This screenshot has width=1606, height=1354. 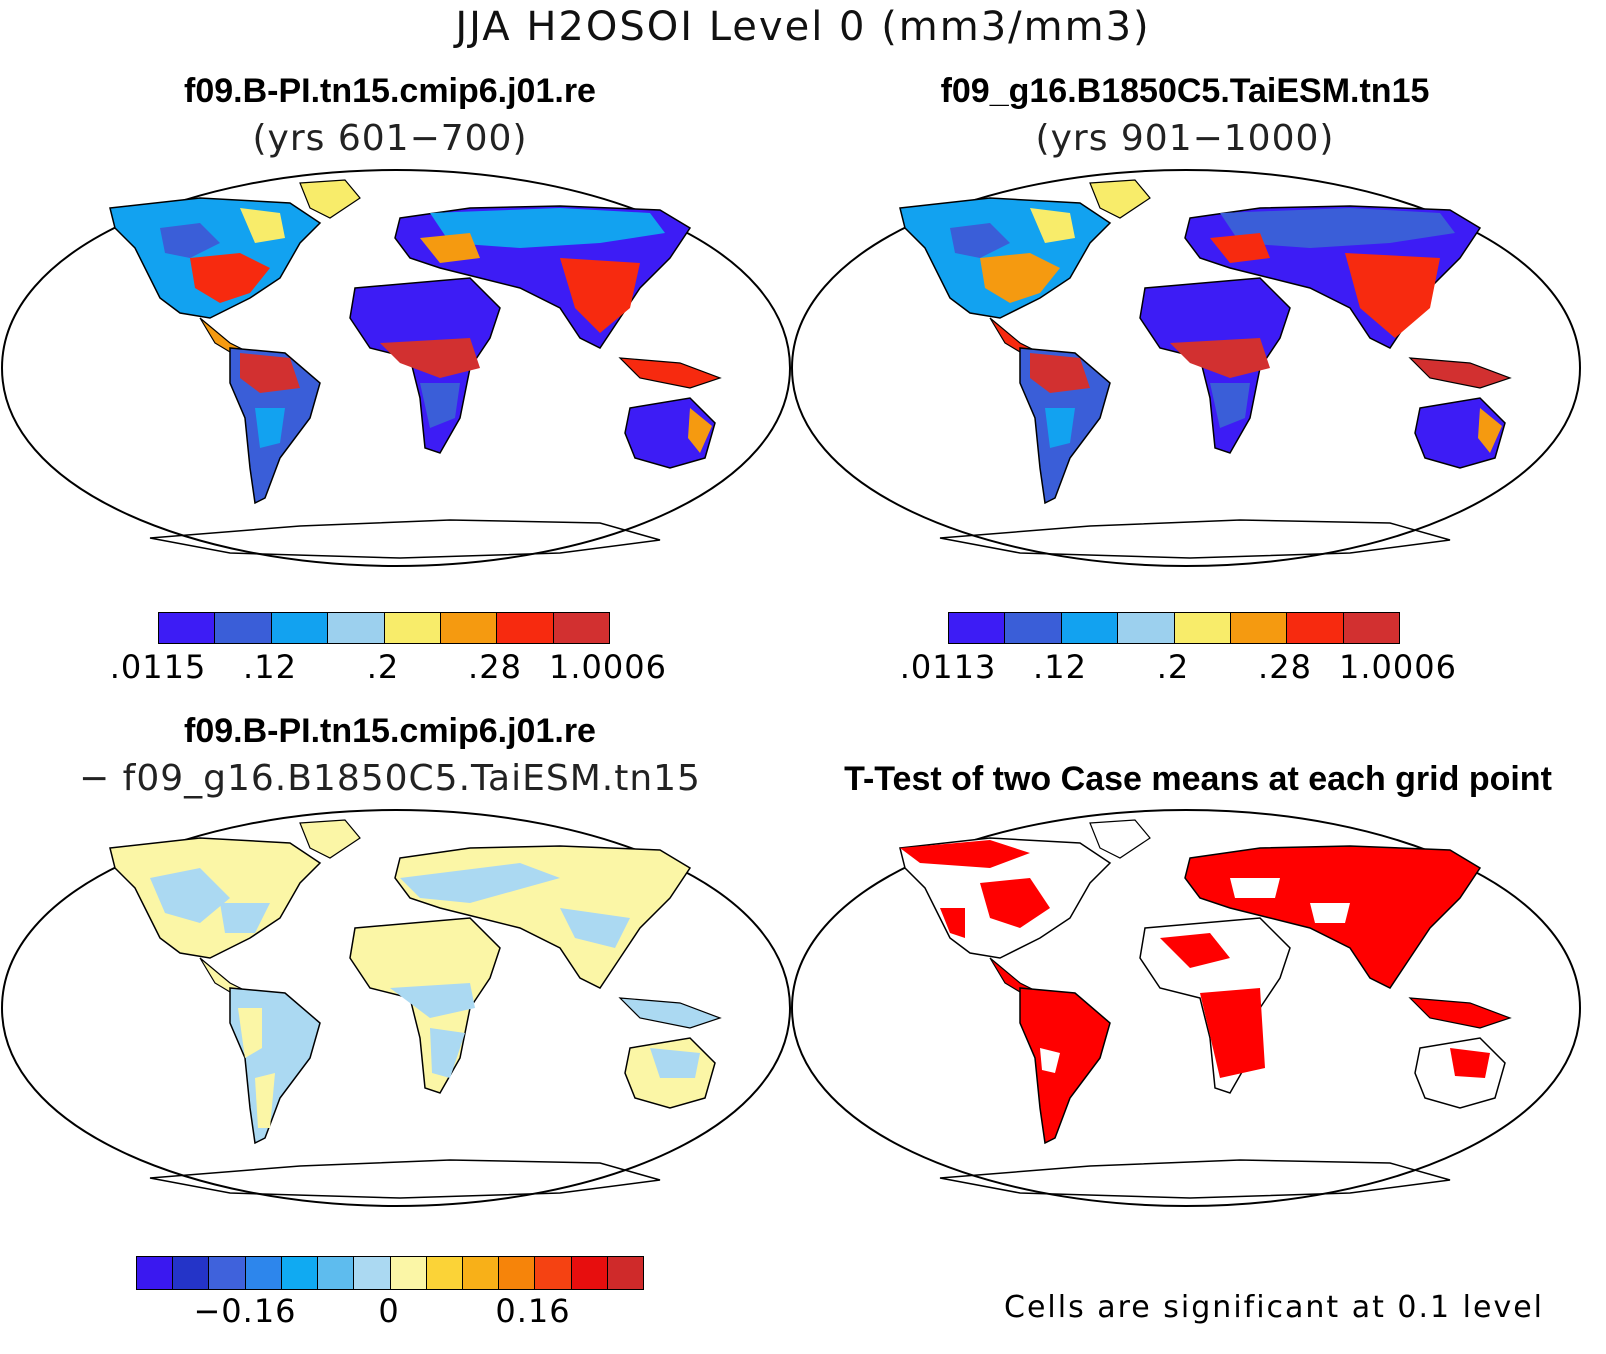 What do you see at coordinates (533, 1311) in the screenshot?
I see `colorbar-diff-label: 0.16` at bounding box center [533, 1311].